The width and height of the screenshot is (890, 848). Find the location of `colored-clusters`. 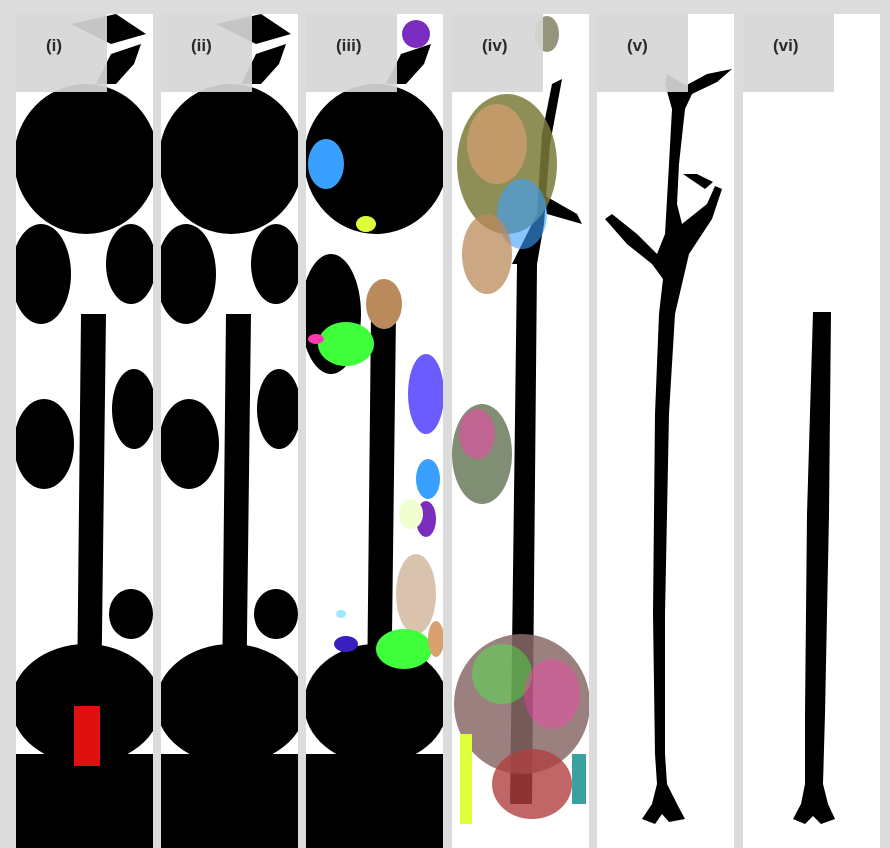

colored-clusters is located at coordinates (520, 420).